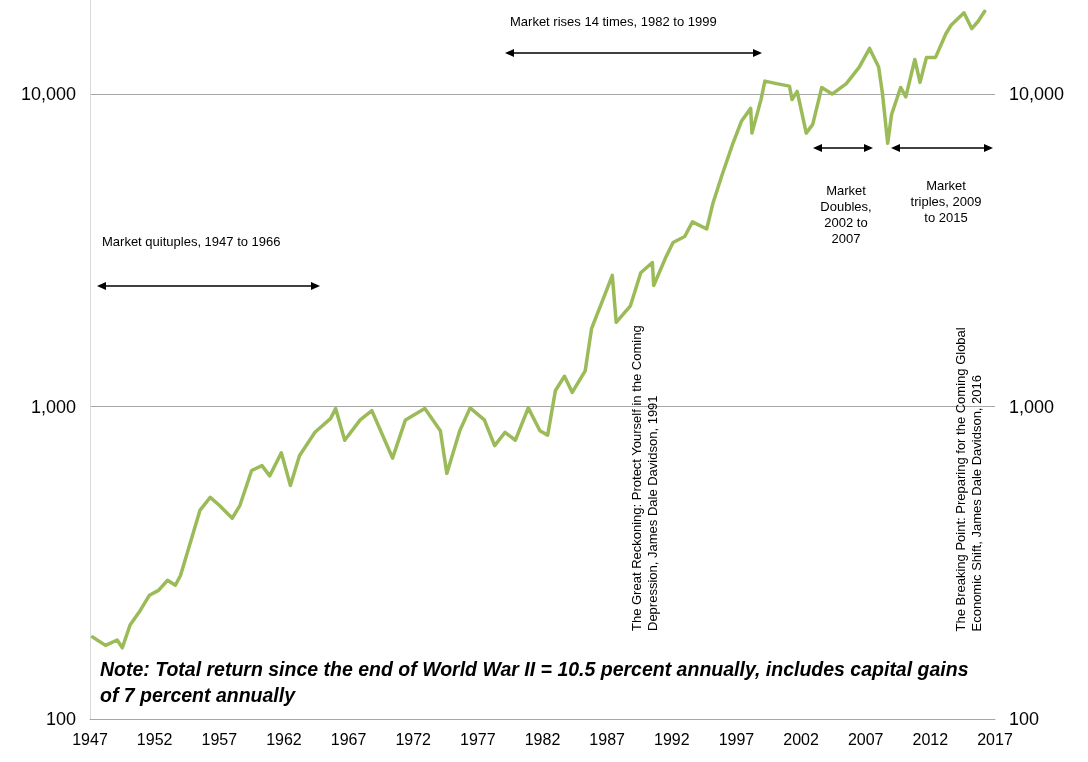  I want to click on annotation: Market Doubles, 2002 to 2007, so click(846, 215).